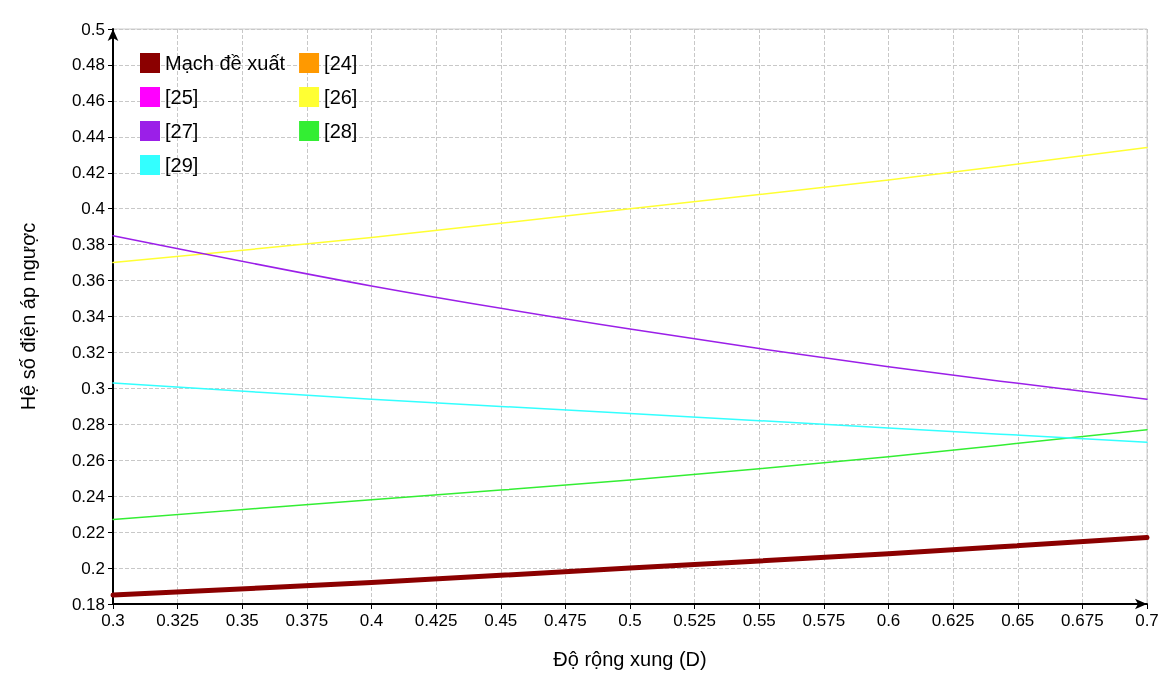 The width and height of the screenshot is (1170, 688). Describe the element at coordinates (694, 620) in the screenshot. I see `x-tick-label: 0.525` at that location.